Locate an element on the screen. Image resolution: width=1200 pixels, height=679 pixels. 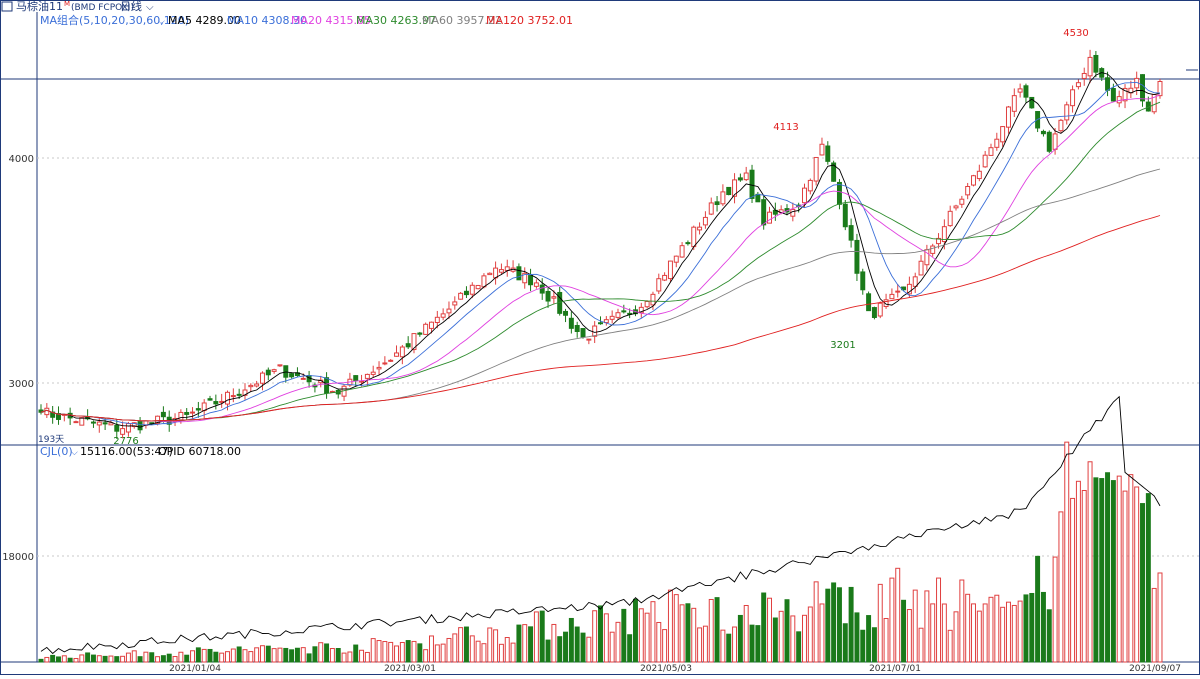
date-tick-0503: 2021/05/03 is located at coordinates (666, 669).